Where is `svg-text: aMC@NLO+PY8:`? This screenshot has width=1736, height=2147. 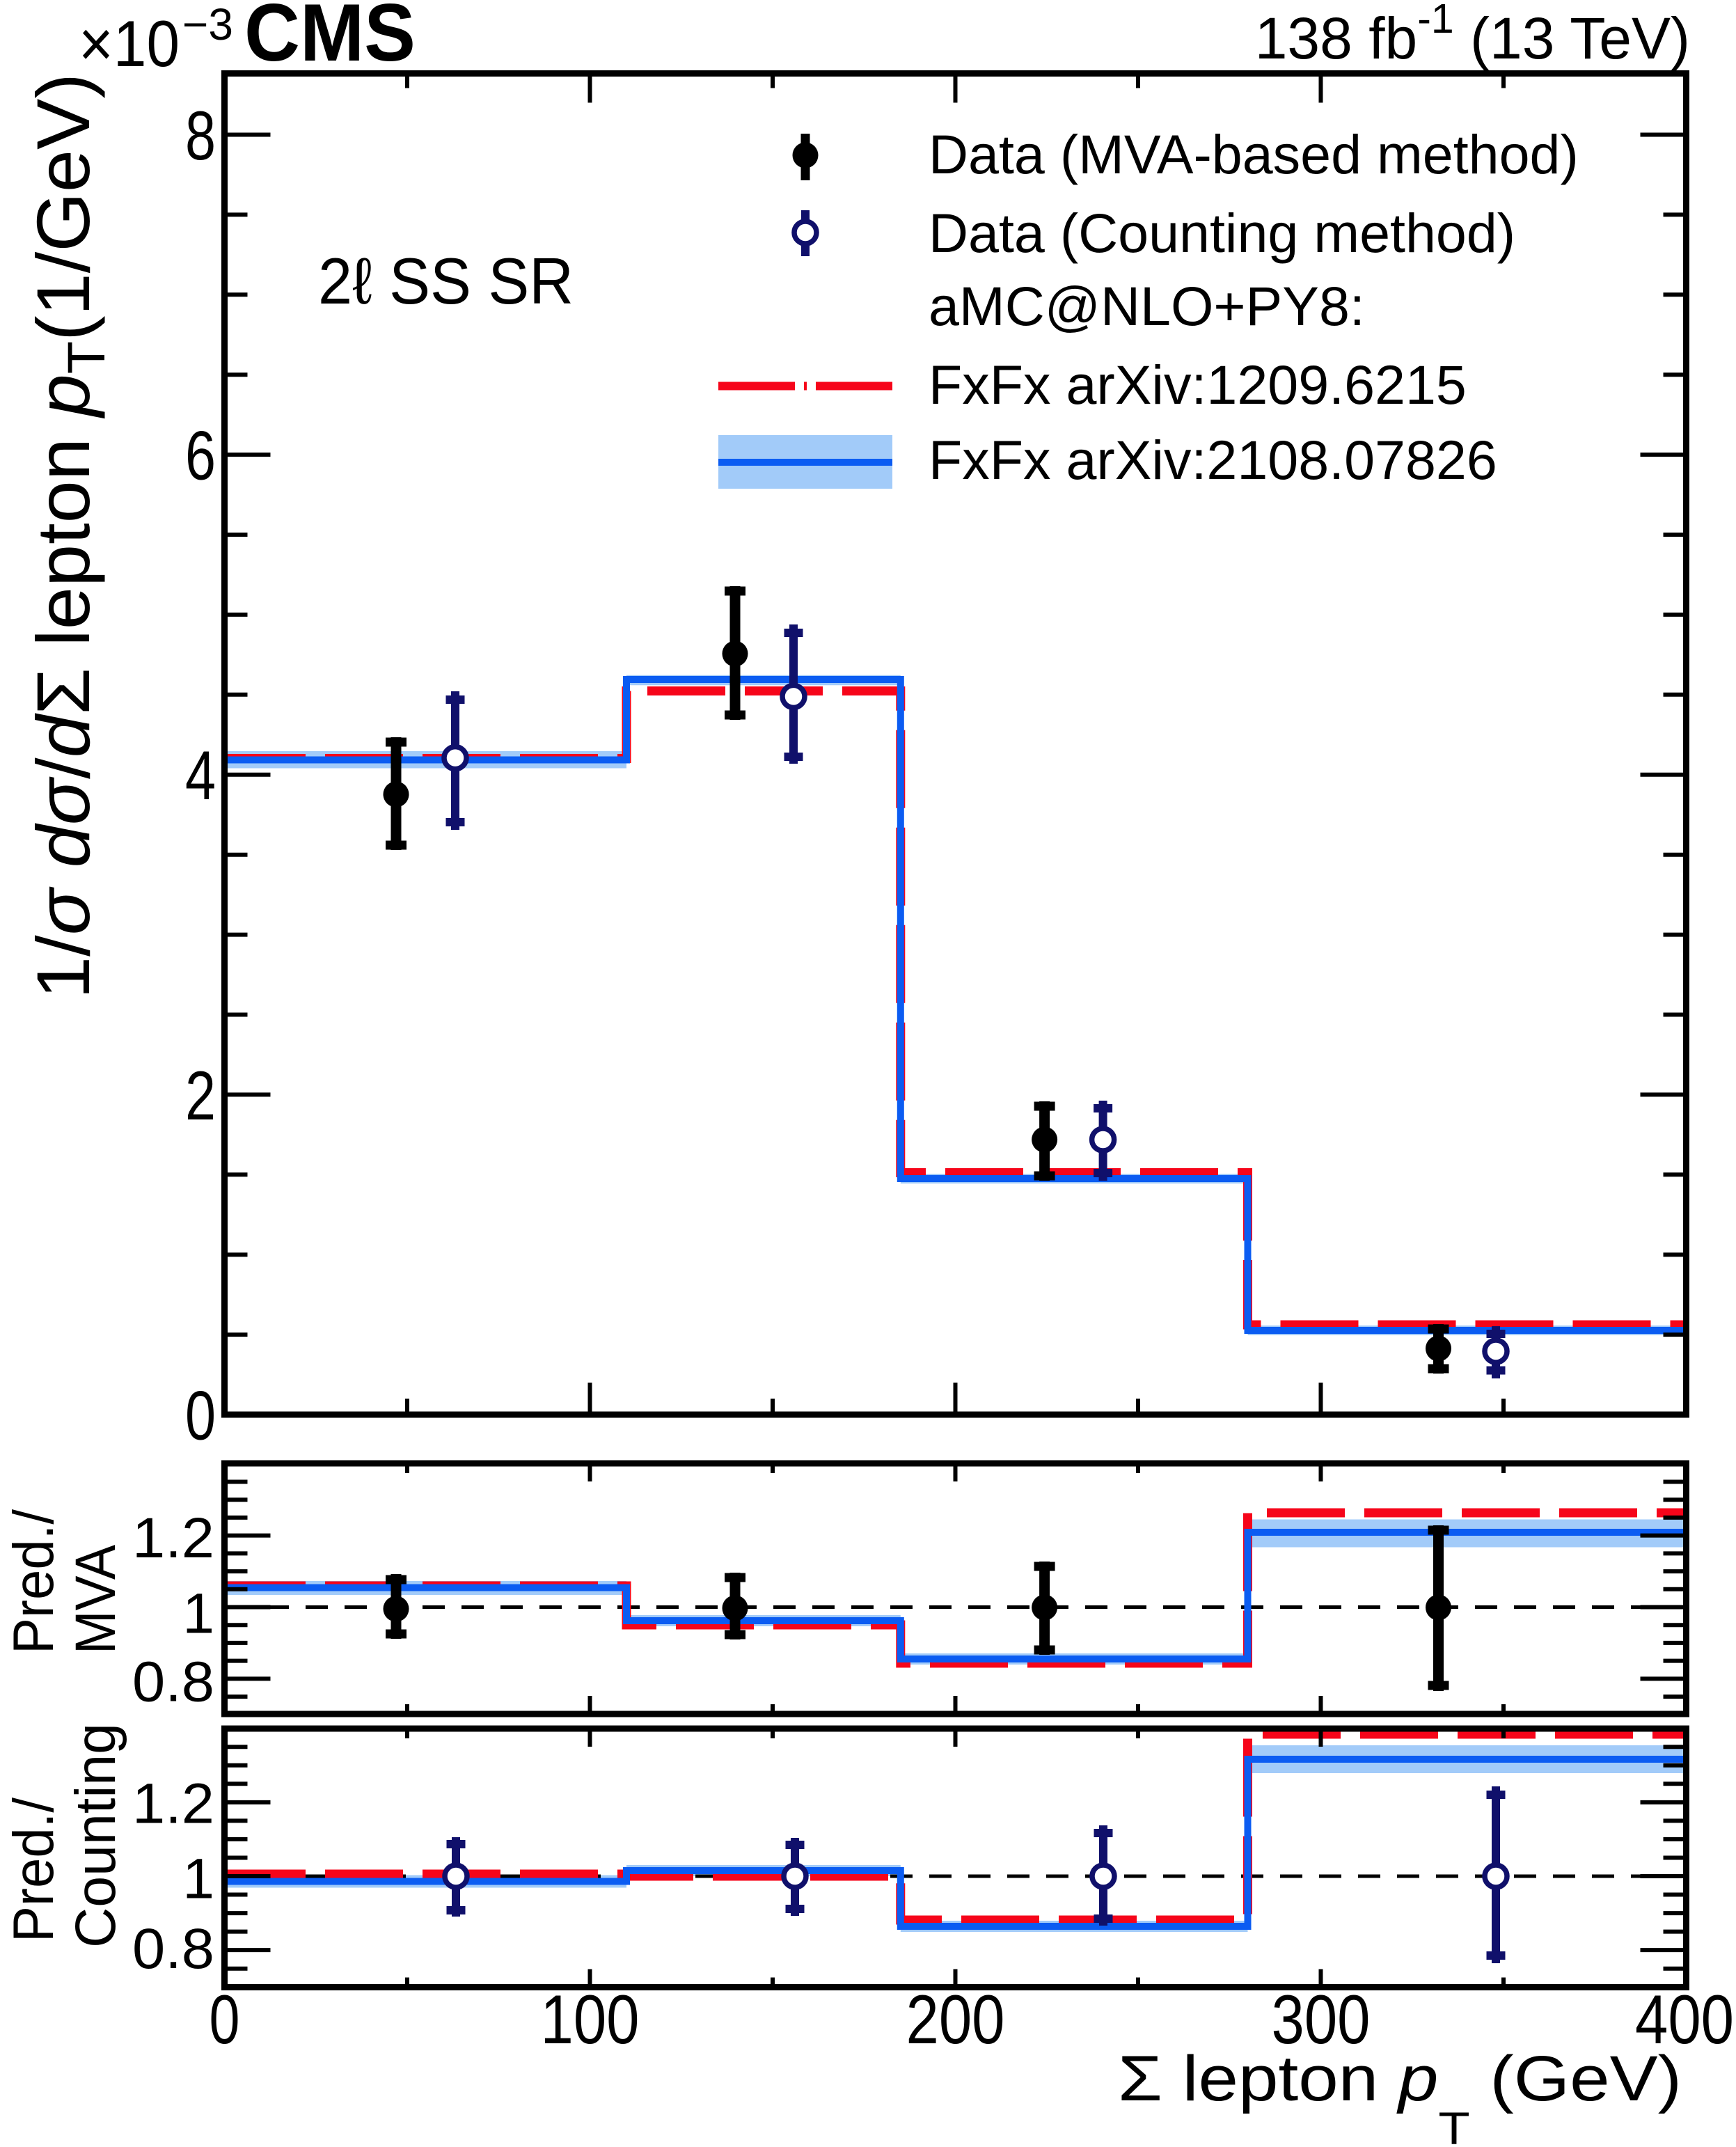
svg-text: aMC@NLO+PY8: is located at coordinates (1147, 306).